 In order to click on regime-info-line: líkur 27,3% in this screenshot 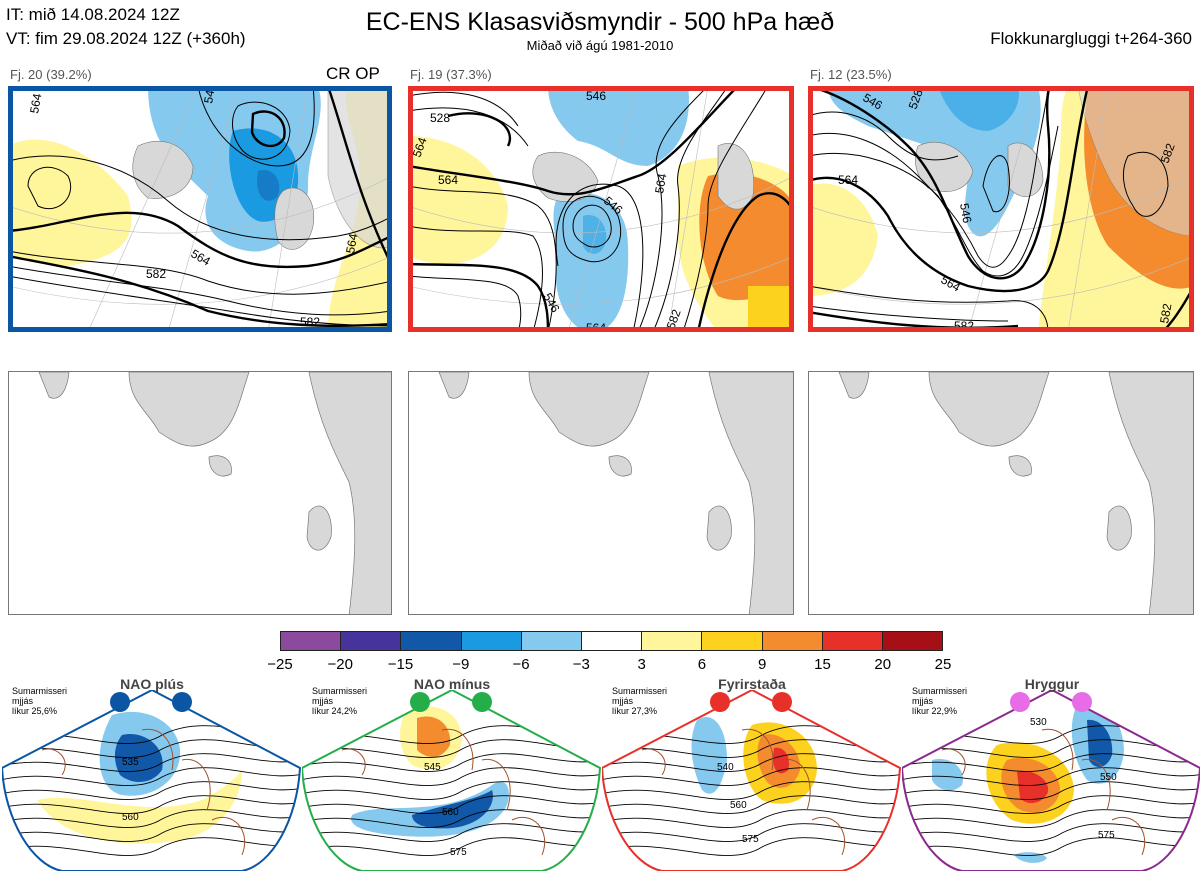, I will do `click(635, 711)`.